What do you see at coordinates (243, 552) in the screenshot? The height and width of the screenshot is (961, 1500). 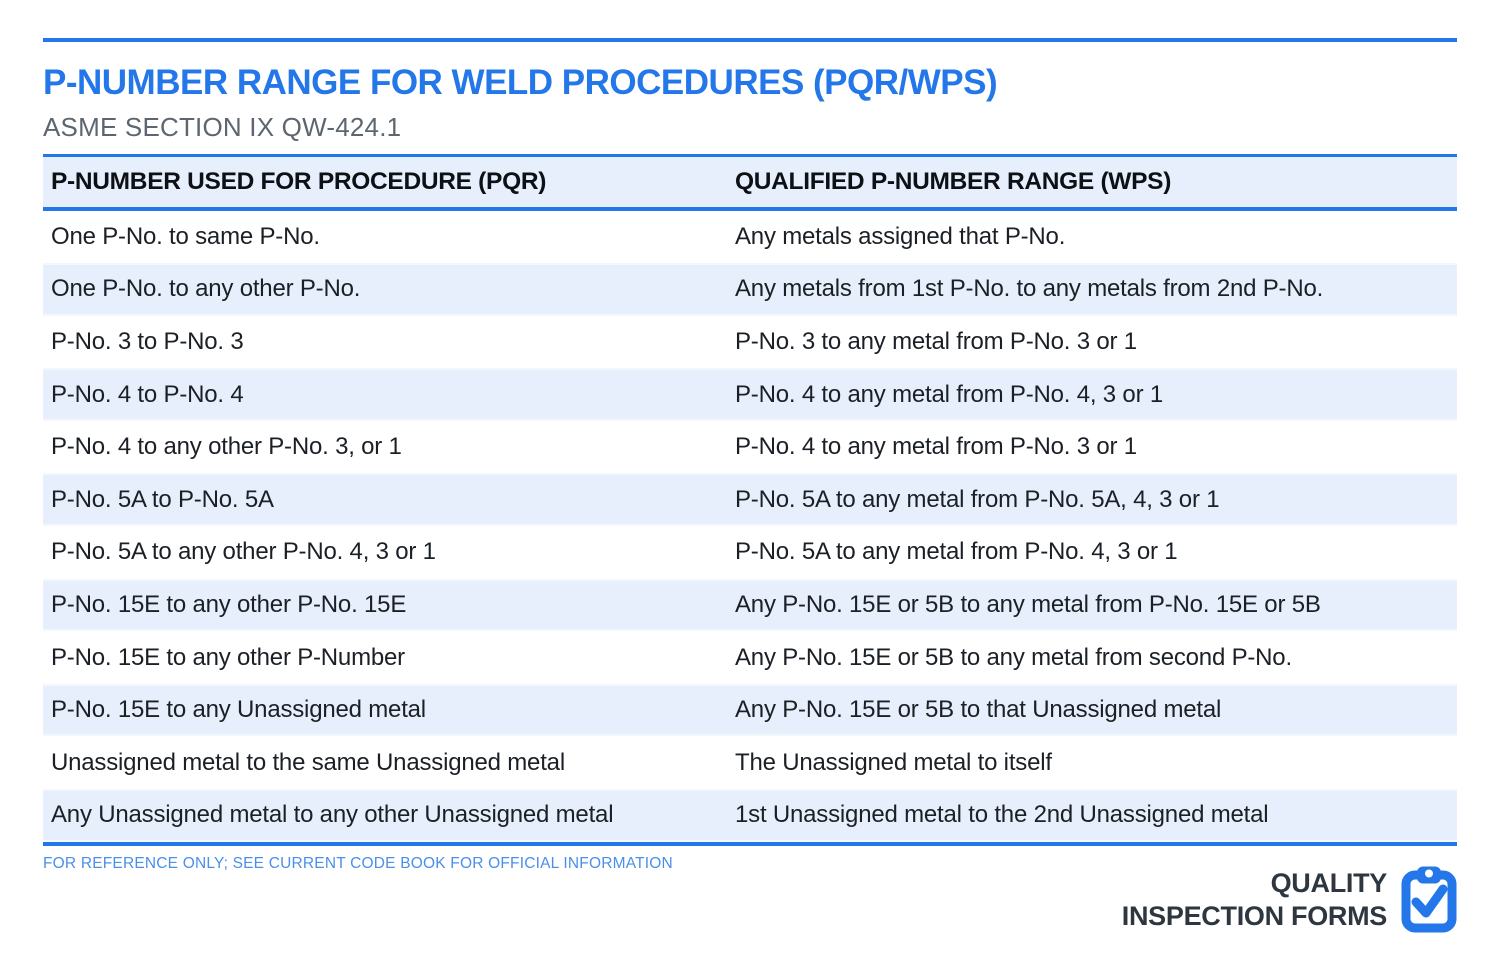 I see `cell-pqr: P-No. 5A to any other P-No. 4, 3 or 1` at bounding box center [243, 552].